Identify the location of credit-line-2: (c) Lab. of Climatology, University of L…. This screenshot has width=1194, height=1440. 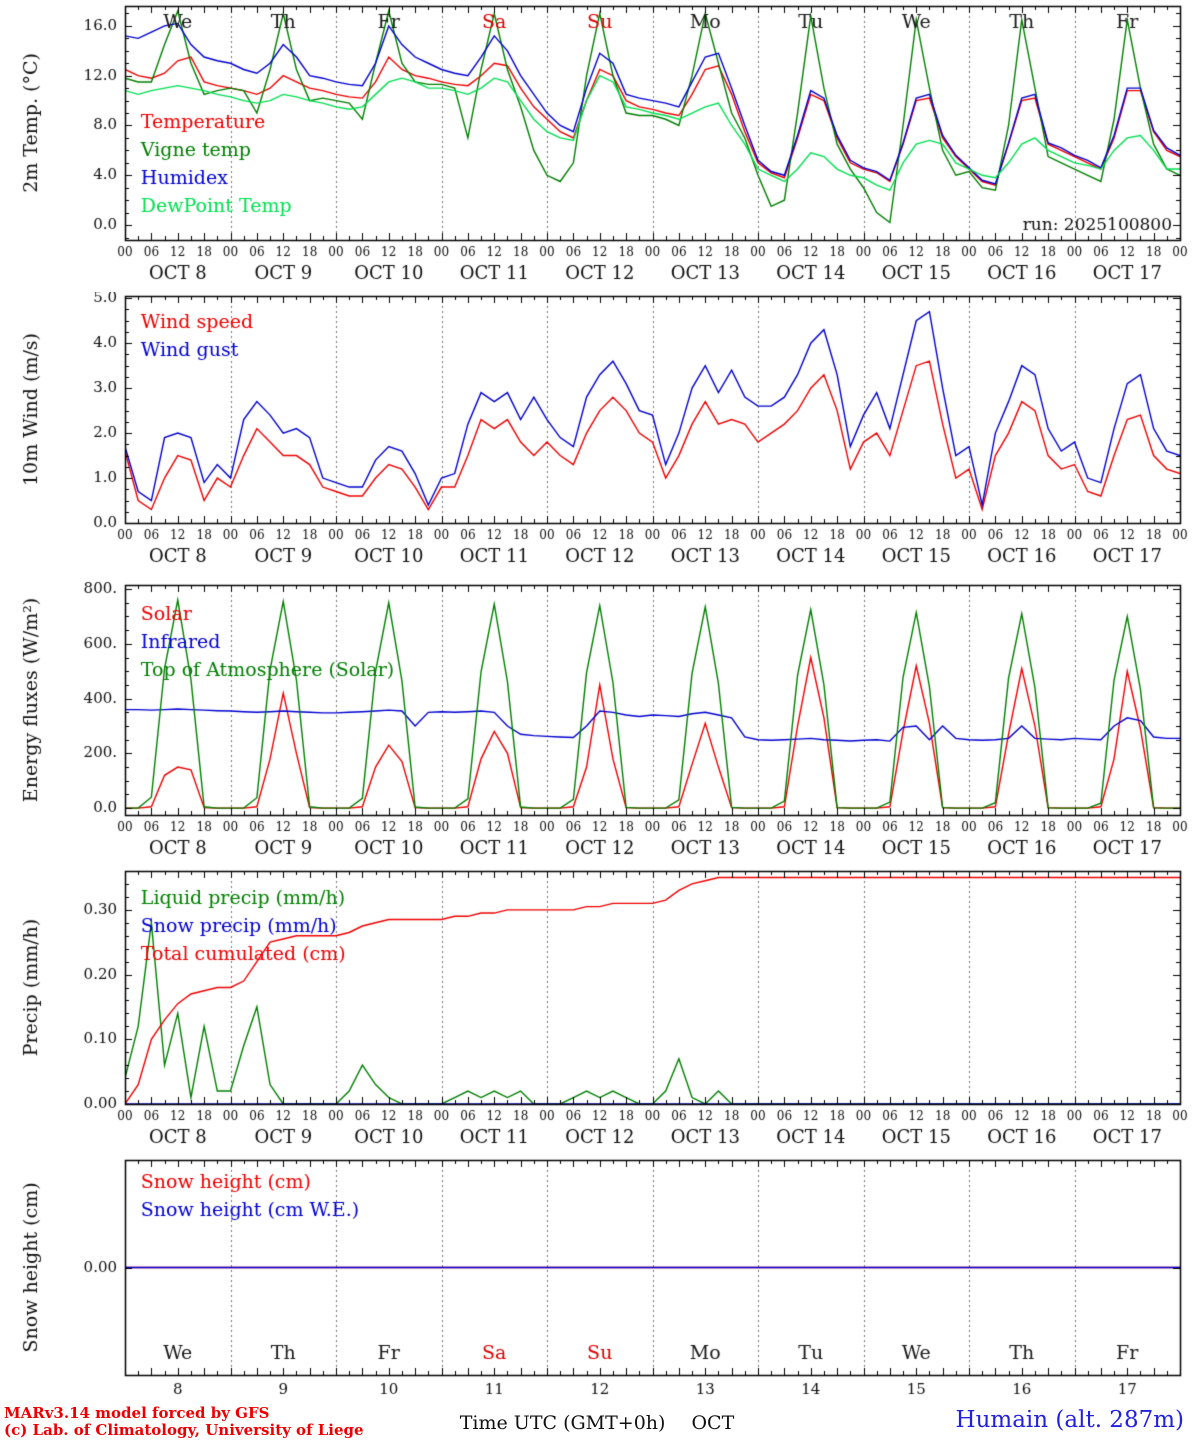
(184, 1430).